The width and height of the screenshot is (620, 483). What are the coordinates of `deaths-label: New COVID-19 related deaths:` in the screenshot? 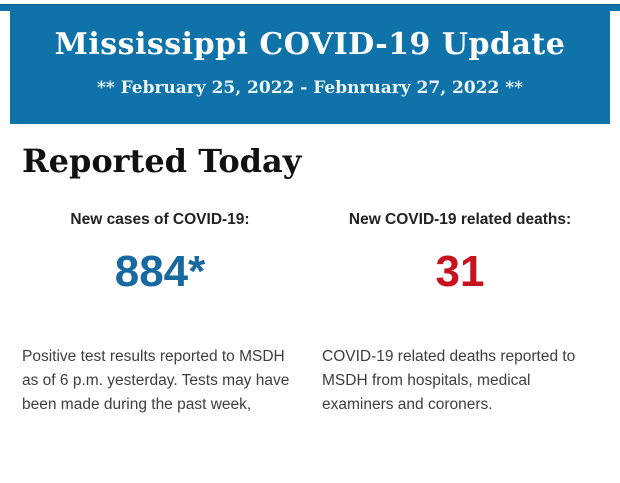 It's located at (460, 219).